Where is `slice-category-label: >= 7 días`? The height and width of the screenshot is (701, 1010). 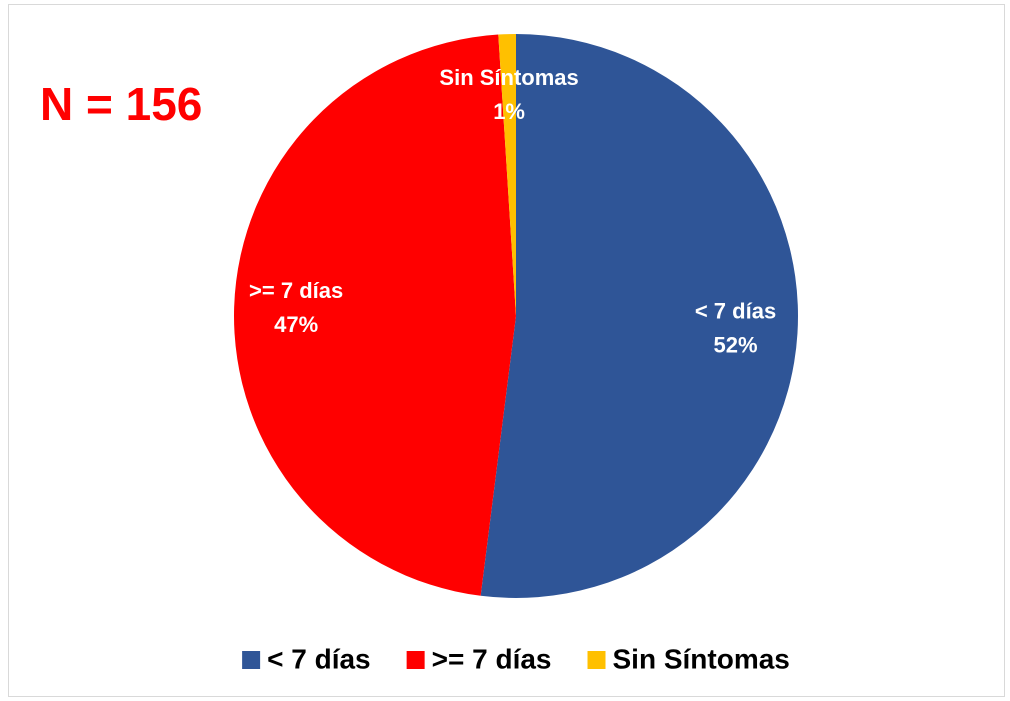 slice-category-label: >= 7 días is located at coordinates (296, 290).